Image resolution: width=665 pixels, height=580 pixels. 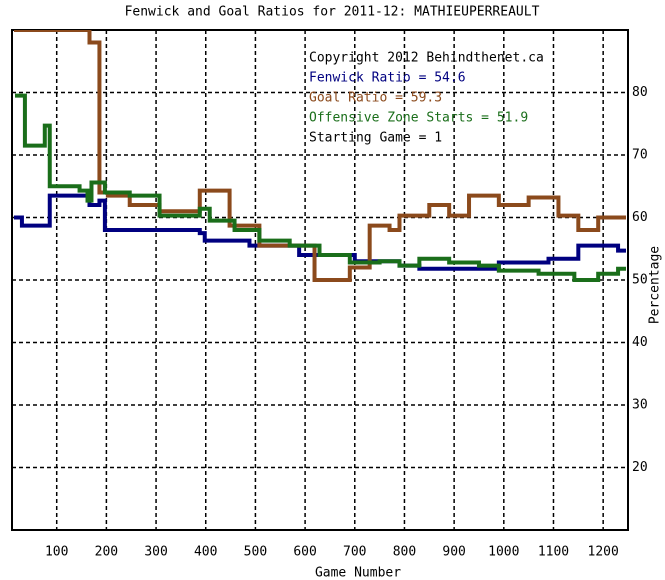 I want to click on x-tick-label: 700, so click(x=354, y=552).